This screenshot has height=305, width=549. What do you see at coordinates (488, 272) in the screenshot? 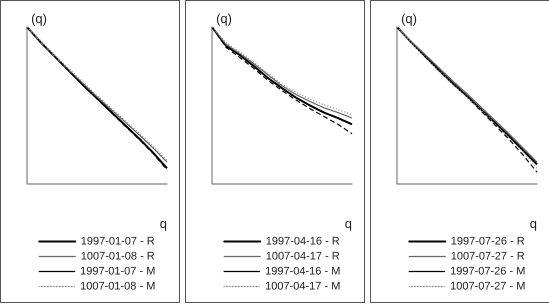
I see `legend-label: 1997-07-26 - M` at bounding box center [488, 272].